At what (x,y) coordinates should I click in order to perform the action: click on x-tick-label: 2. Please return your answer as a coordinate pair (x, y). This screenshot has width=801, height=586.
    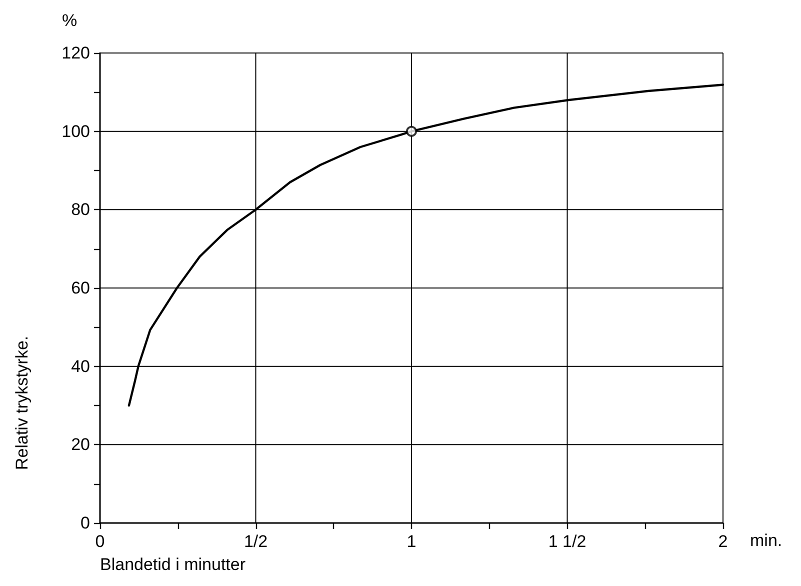
    Looking at the image, I should click on (723, 541).